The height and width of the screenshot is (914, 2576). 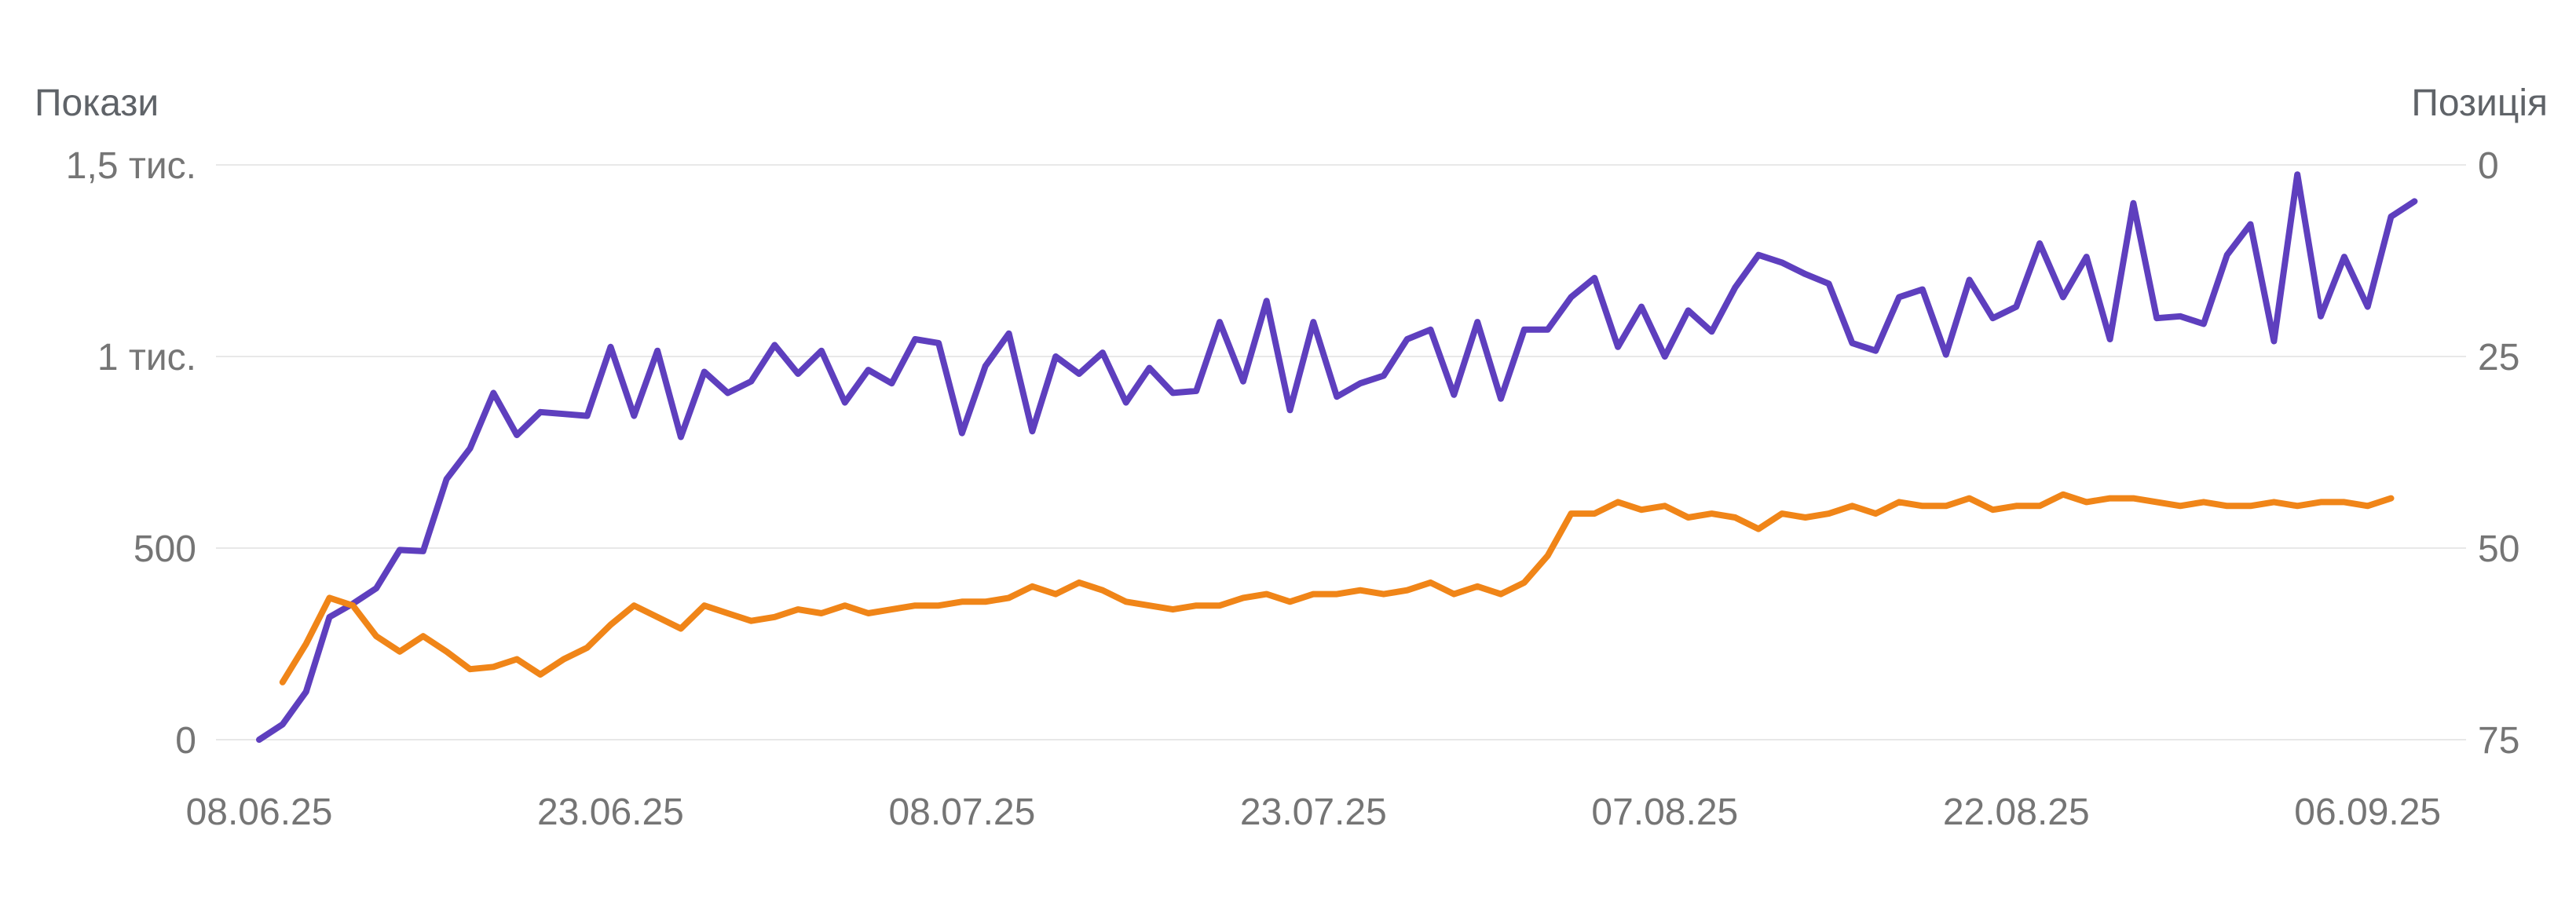 What do you see at coordinates (2498, 453) in the screenshot?
I see `right-axis-ticks: 0 25 50 75` at bounding box center [2498, 453].